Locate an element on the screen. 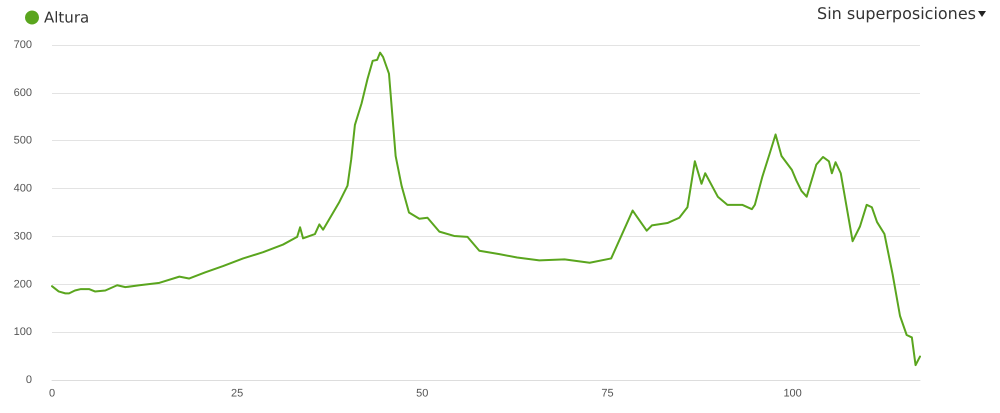 The width and height of the screenshot is (1000, 413). x-tick-label: 0 is located at coordinates (52, 394).